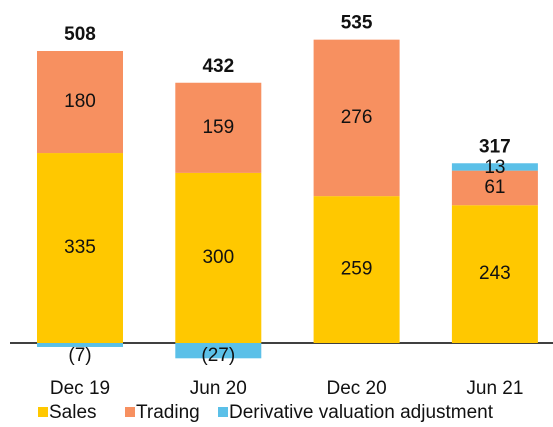 The image size is (553, 427). I want to click on data-label: 335, so click(80, 247).